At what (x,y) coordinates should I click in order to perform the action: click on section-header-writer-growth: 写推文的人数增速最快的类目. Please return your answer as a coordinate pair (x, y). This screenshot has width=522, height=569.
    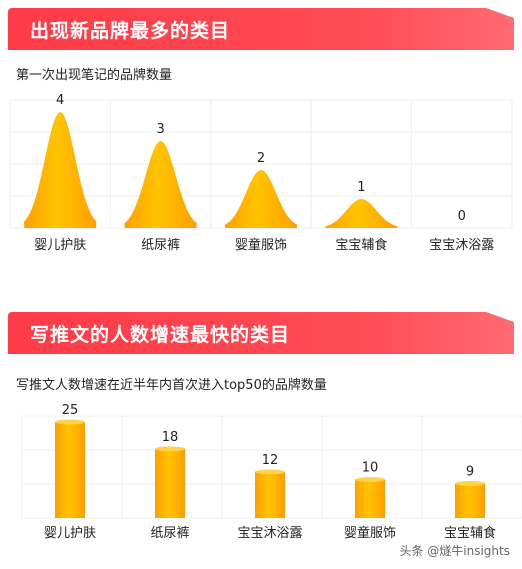
    Looking at the image, I should click on (261, 333).